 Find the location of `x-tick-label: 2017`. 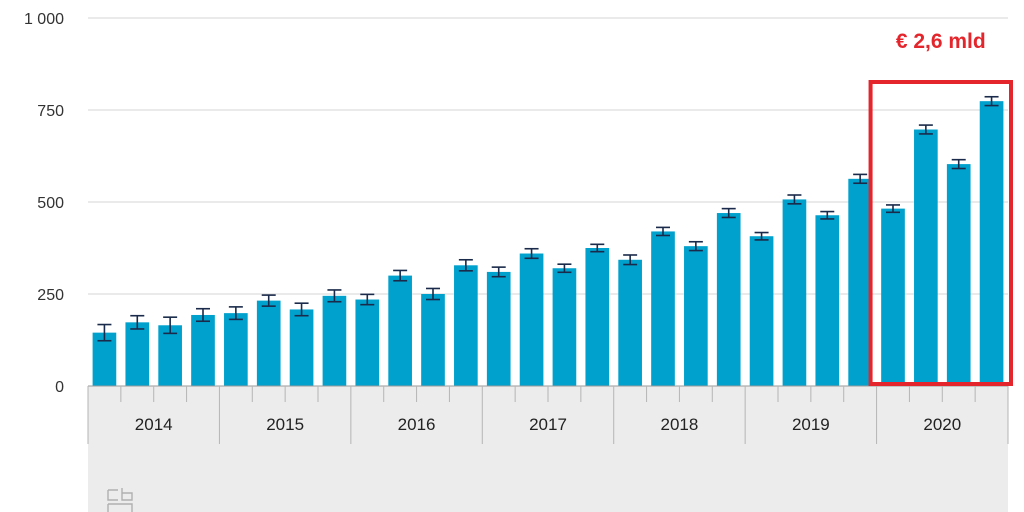

x-tick-label: 2017 is located at coordinates (548, 424).